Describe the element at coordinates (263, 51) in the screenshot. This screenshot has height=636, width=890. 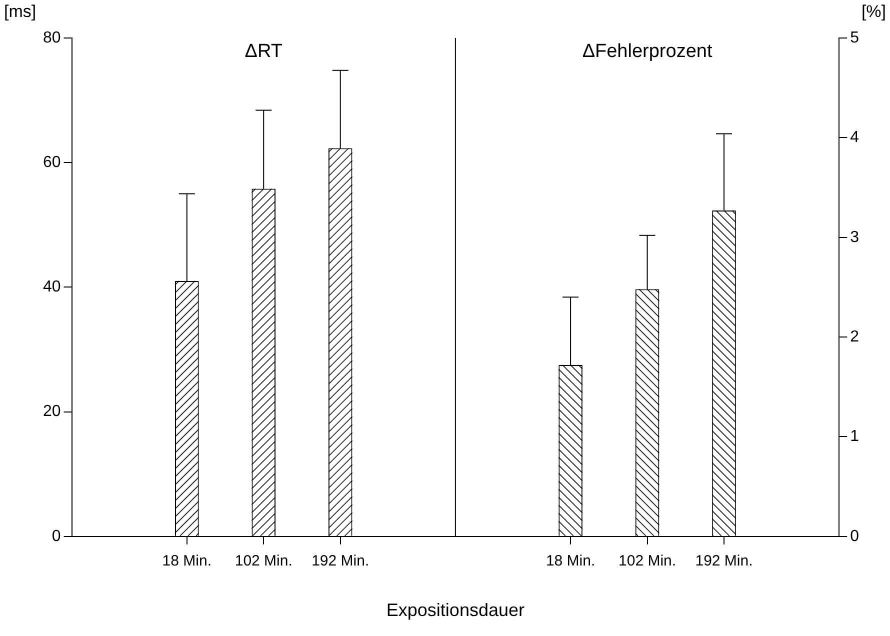
I see `annotation: ΔRT` at that location.